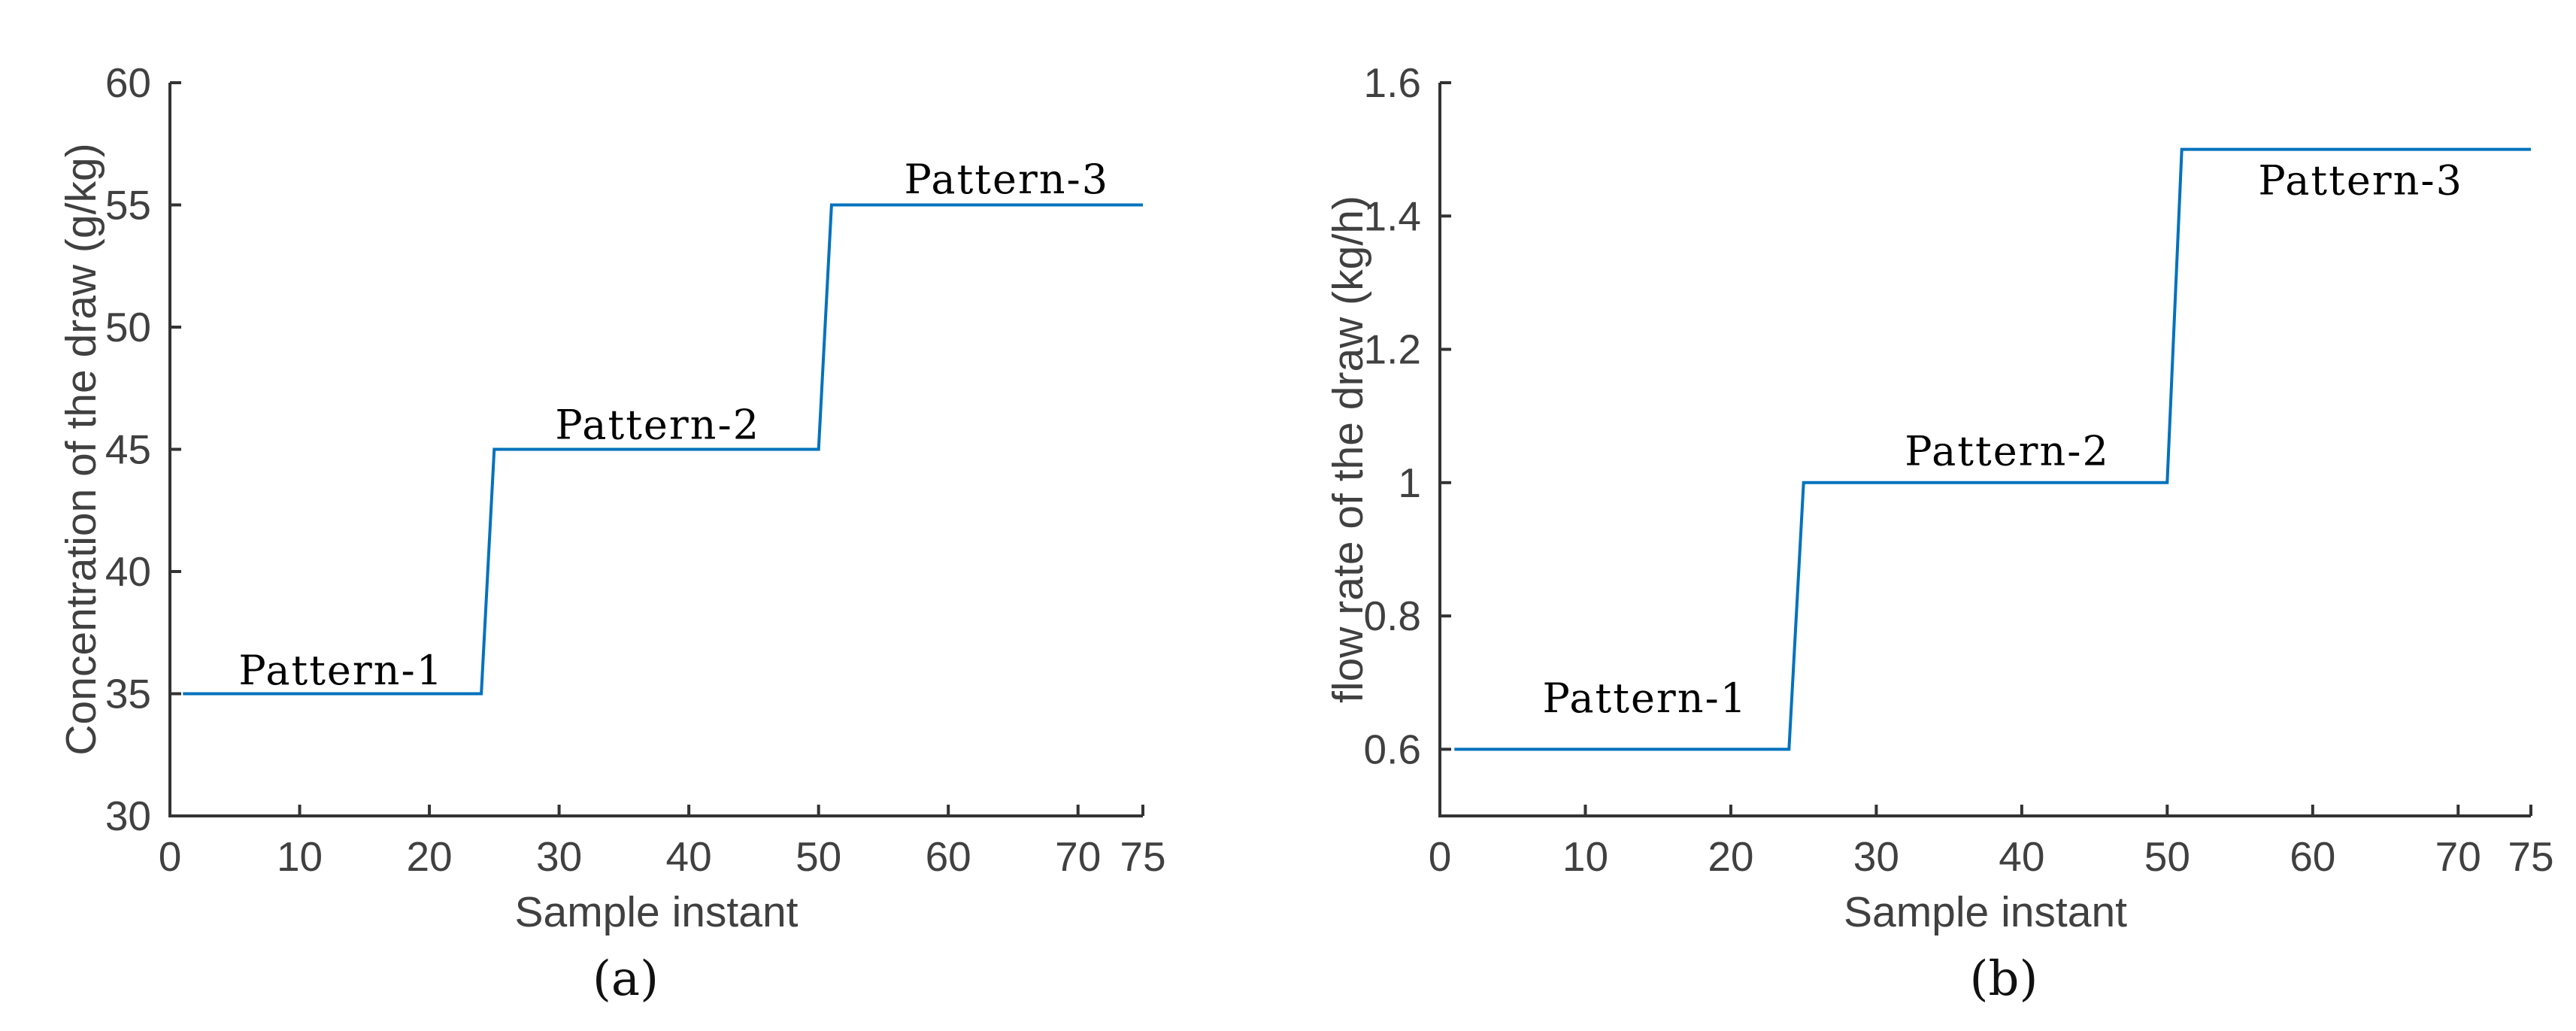  I want to click on x-tick-label-a-20: 20, so click(429, 857).